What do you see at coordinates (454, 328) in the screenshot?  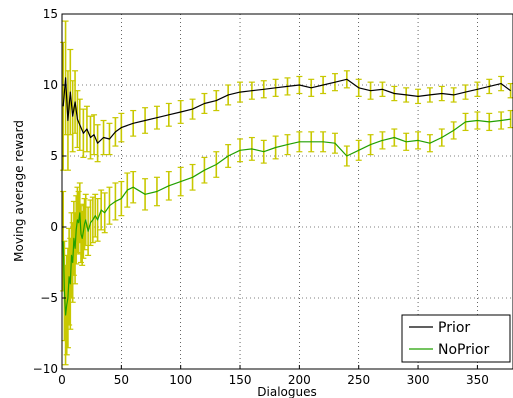 I see `legend-label-prior: Prior` at bounding box center [454, 328].